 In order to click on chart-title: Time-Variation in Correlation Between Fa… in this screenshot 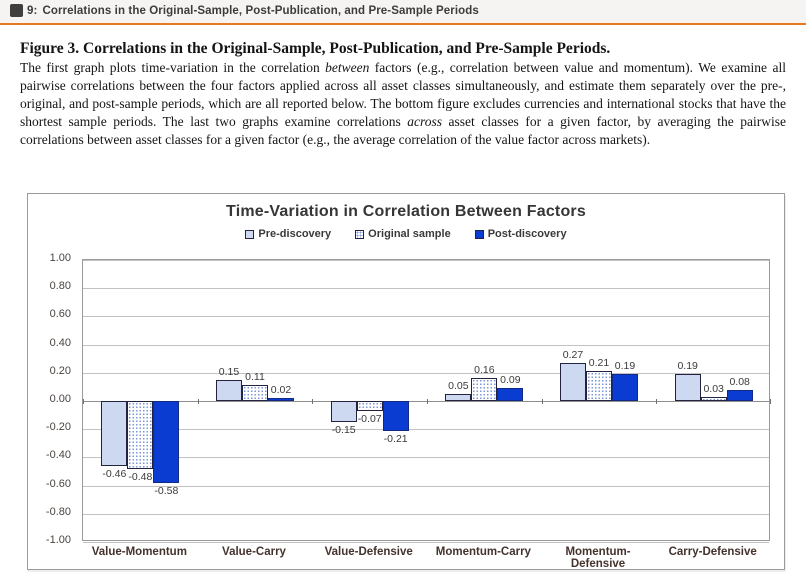, I will do `click(406, 211)`.